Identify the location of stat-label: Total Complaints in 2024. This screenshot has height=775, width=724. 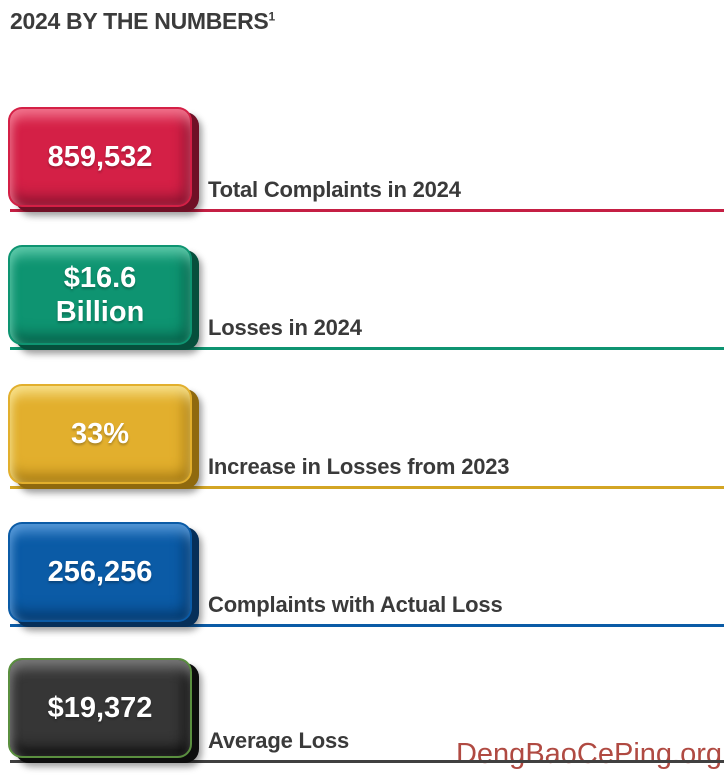
(334, 189).